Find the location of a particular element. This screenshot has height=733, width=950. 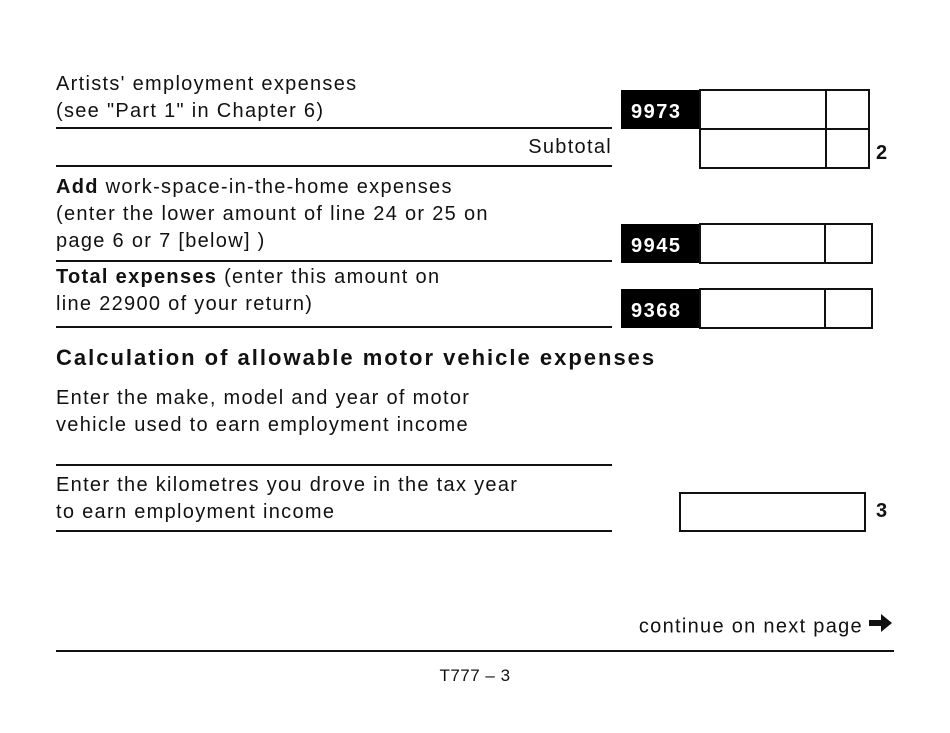

make-model-line1: Enter the make, model and year of motor is located at coordinates (263, 398).